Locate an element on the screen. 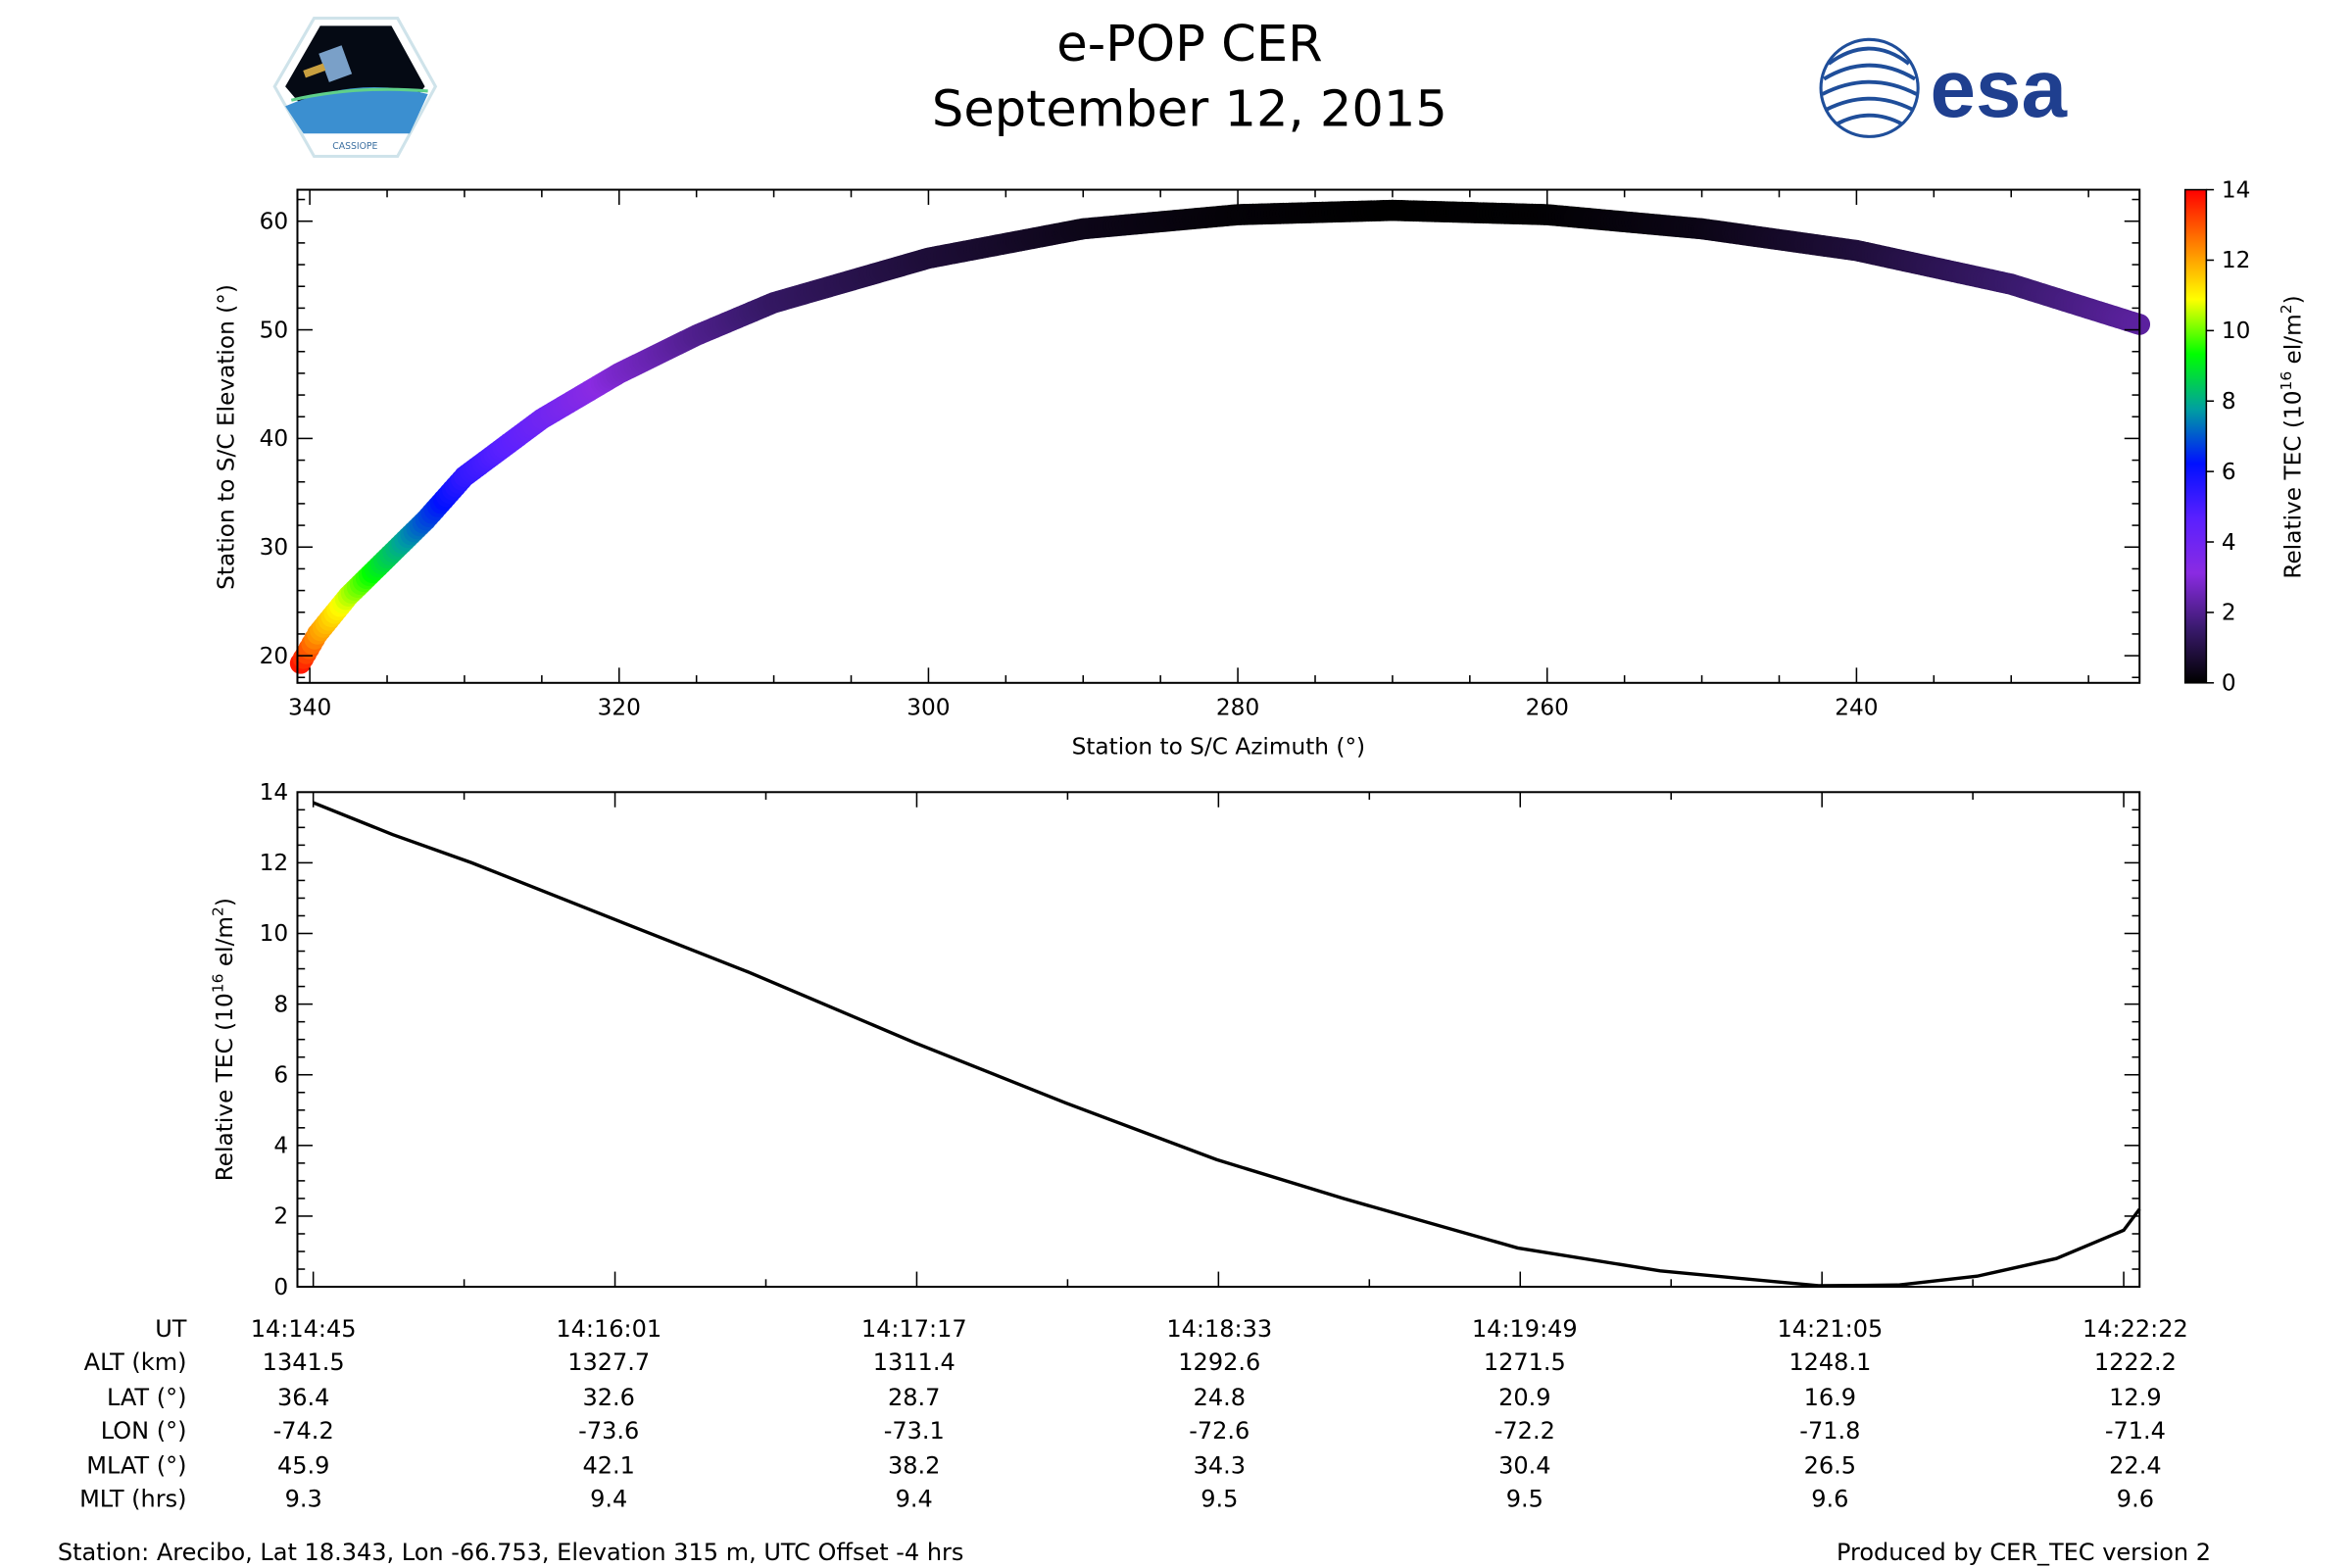 The image size is (2352, 1568). y-tick-label: 20 is located at coordinates (274, 656).